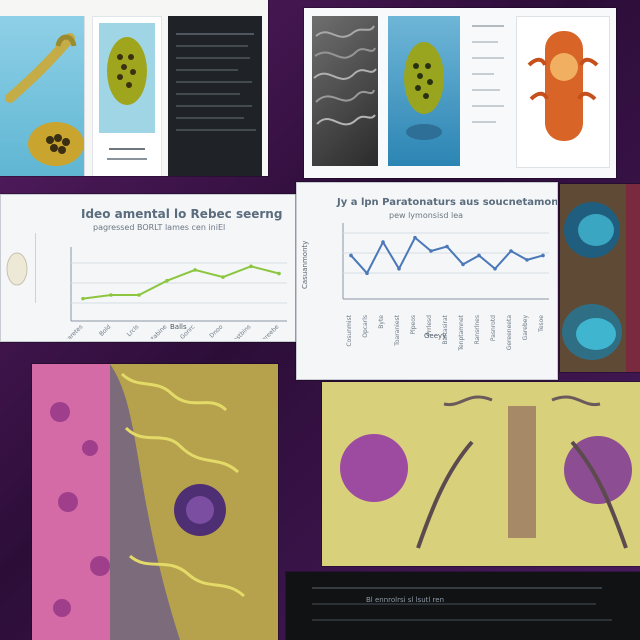 The width and height of the screenshot is (640, 640). I want to click on right-chart-ticks-label-6: Bartasirat, so click(445, 329).